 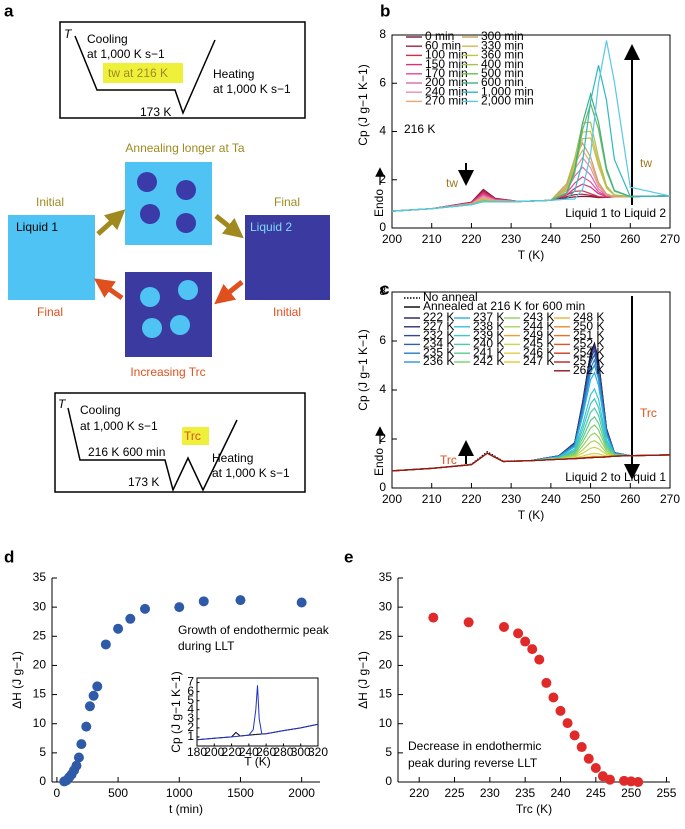 I want to click on legend-label: 400 min, so click(x=502, y=64).